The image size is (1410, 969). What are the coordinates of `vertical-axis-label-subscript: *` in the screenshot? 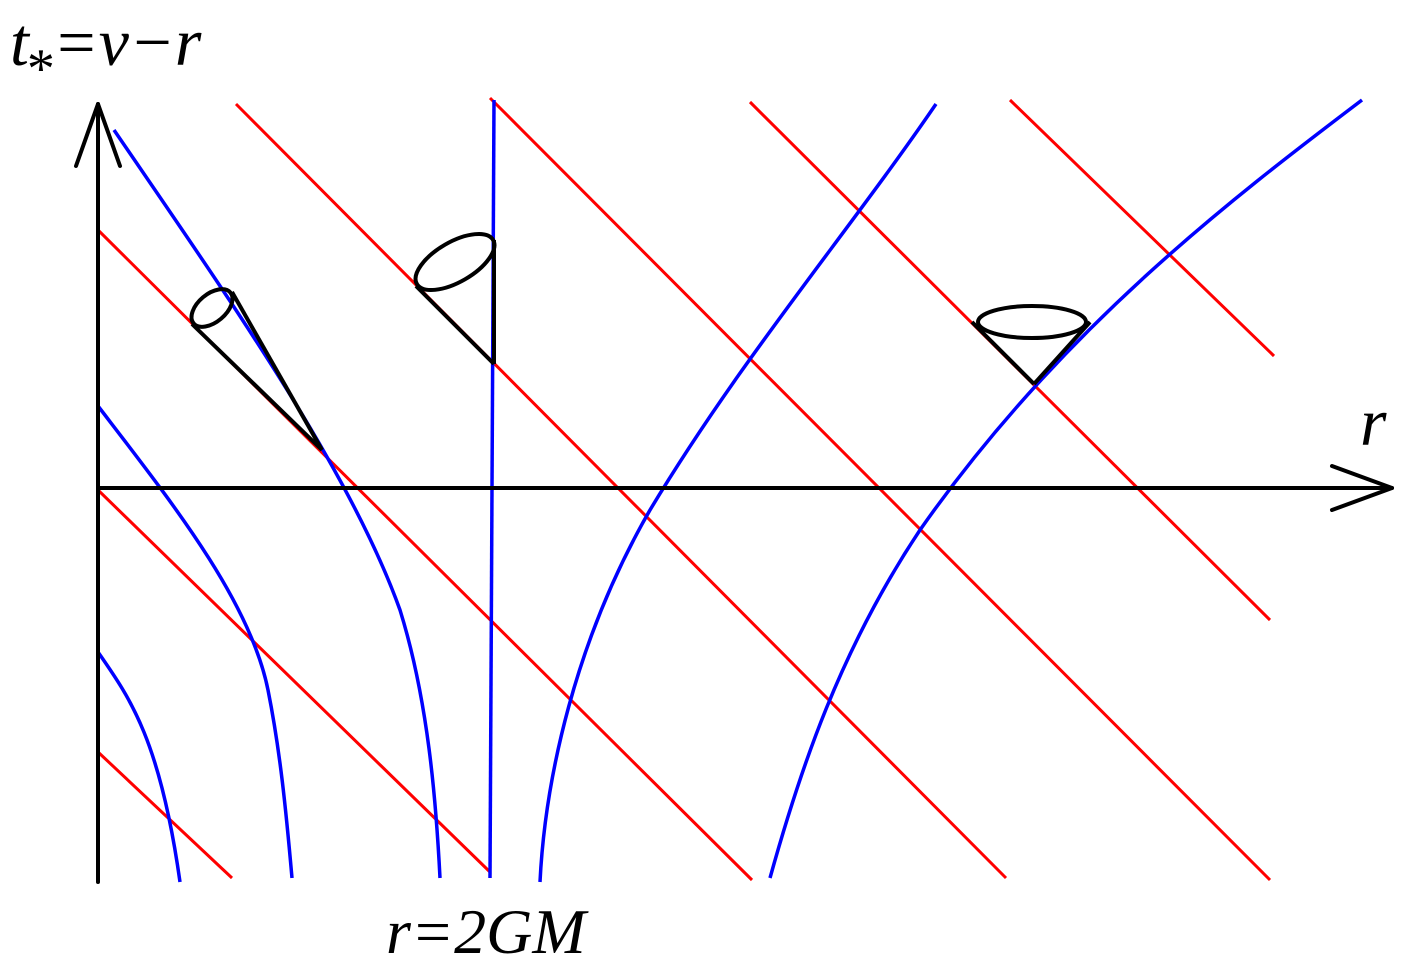 It's located at (40, 69).